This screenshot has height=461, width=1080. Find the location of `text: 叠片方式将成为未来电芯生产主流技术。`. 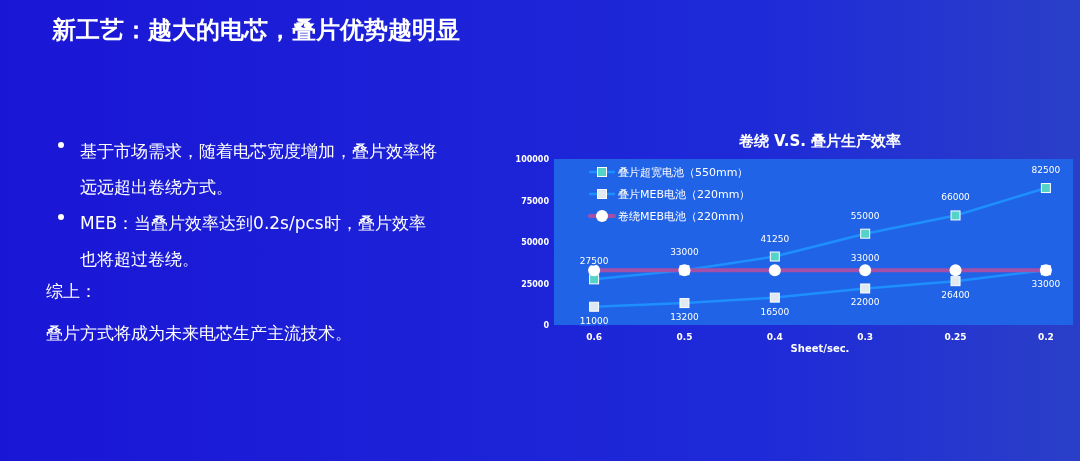

text: 叠片方式将成为未来电芯生产主流技术。 is located at coordinates (199, 333).